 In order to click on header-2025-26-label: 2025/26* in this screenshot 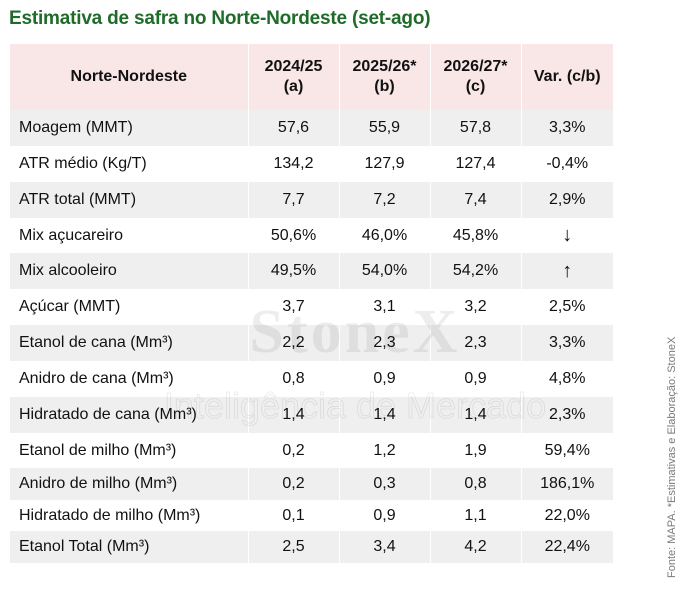, I will do `click(384, 66)`.